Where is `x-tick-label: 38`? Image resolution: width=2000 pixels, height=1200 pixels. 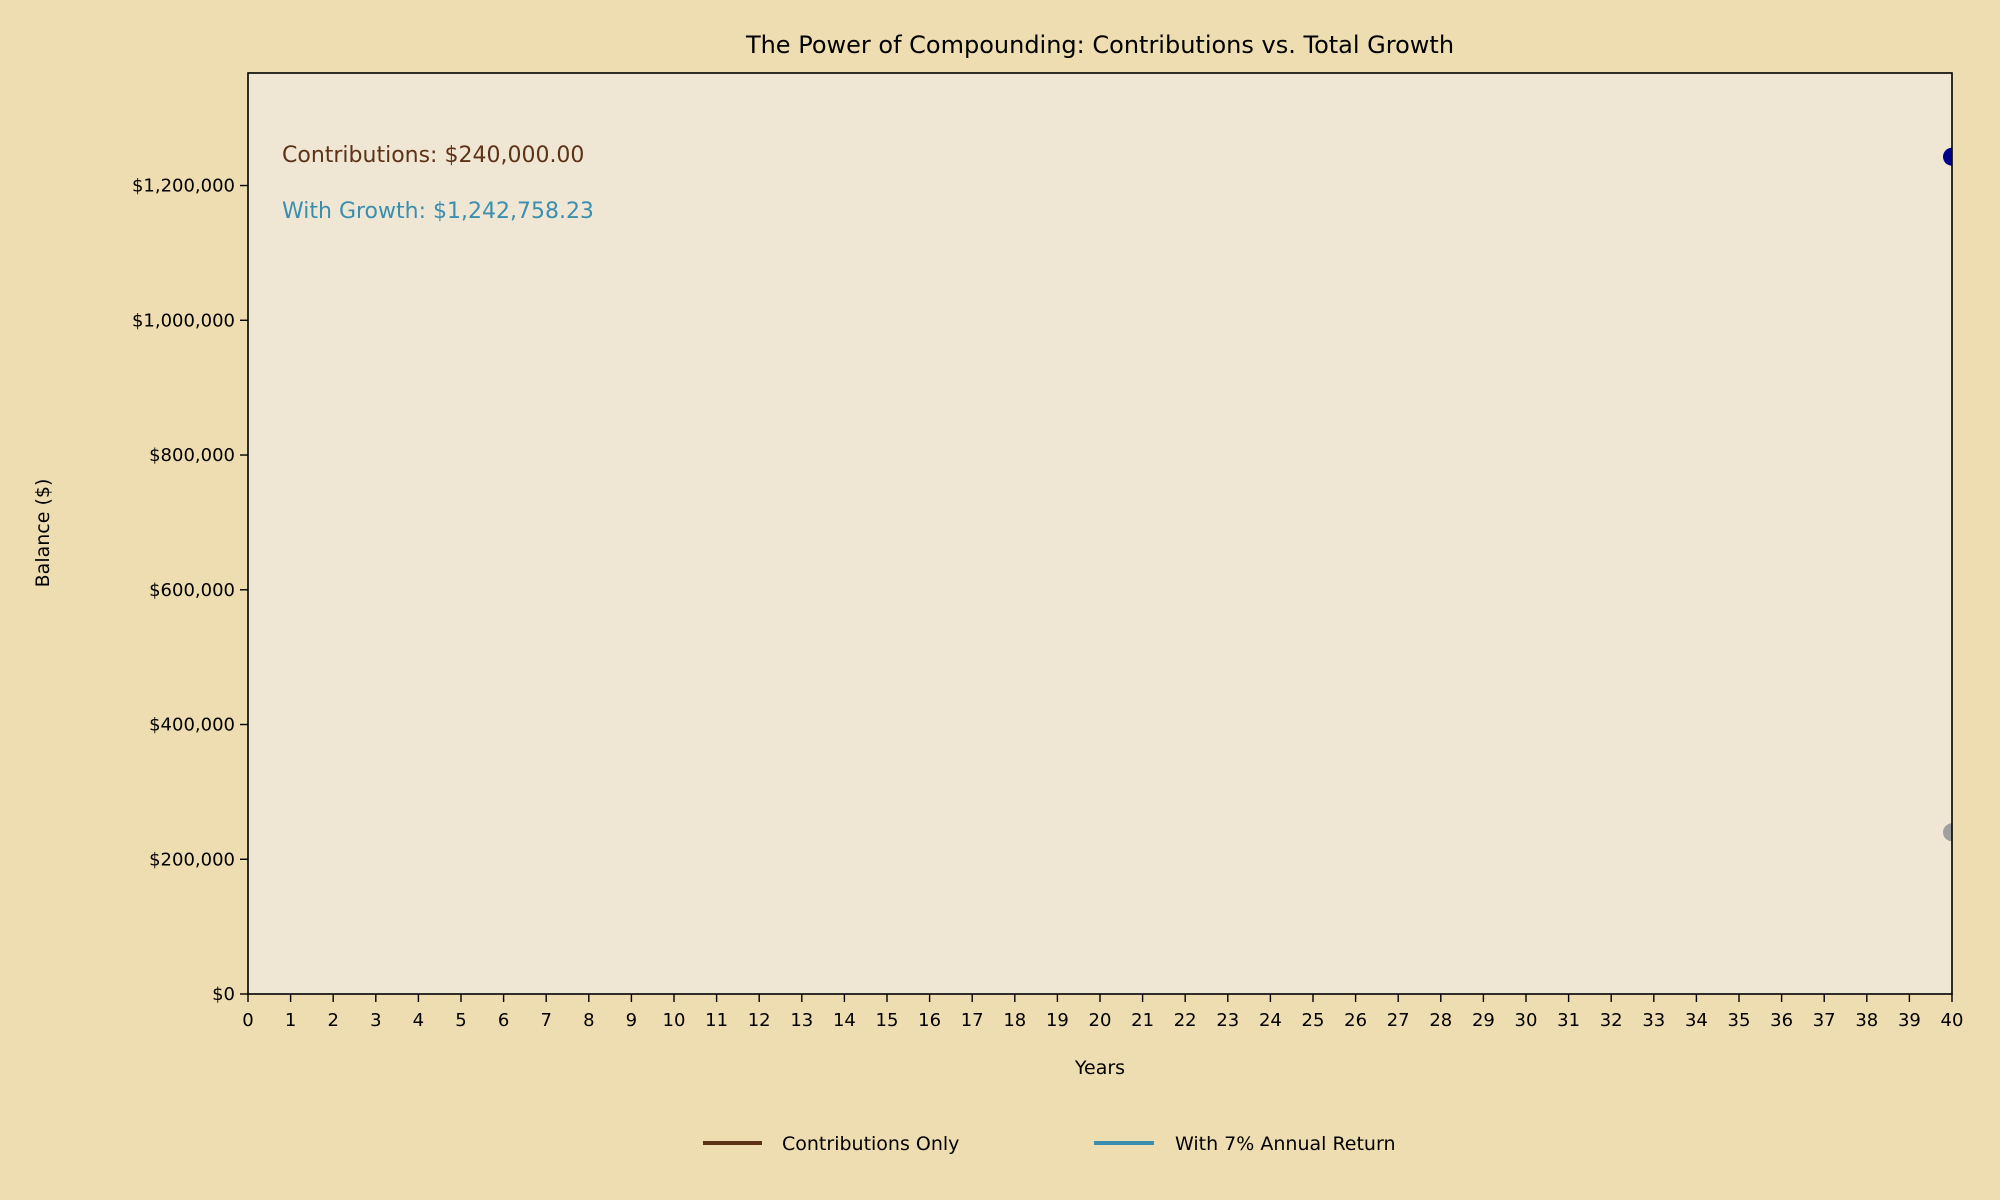 x-tick-label: 38 is located at coordinates (1866, 1020).